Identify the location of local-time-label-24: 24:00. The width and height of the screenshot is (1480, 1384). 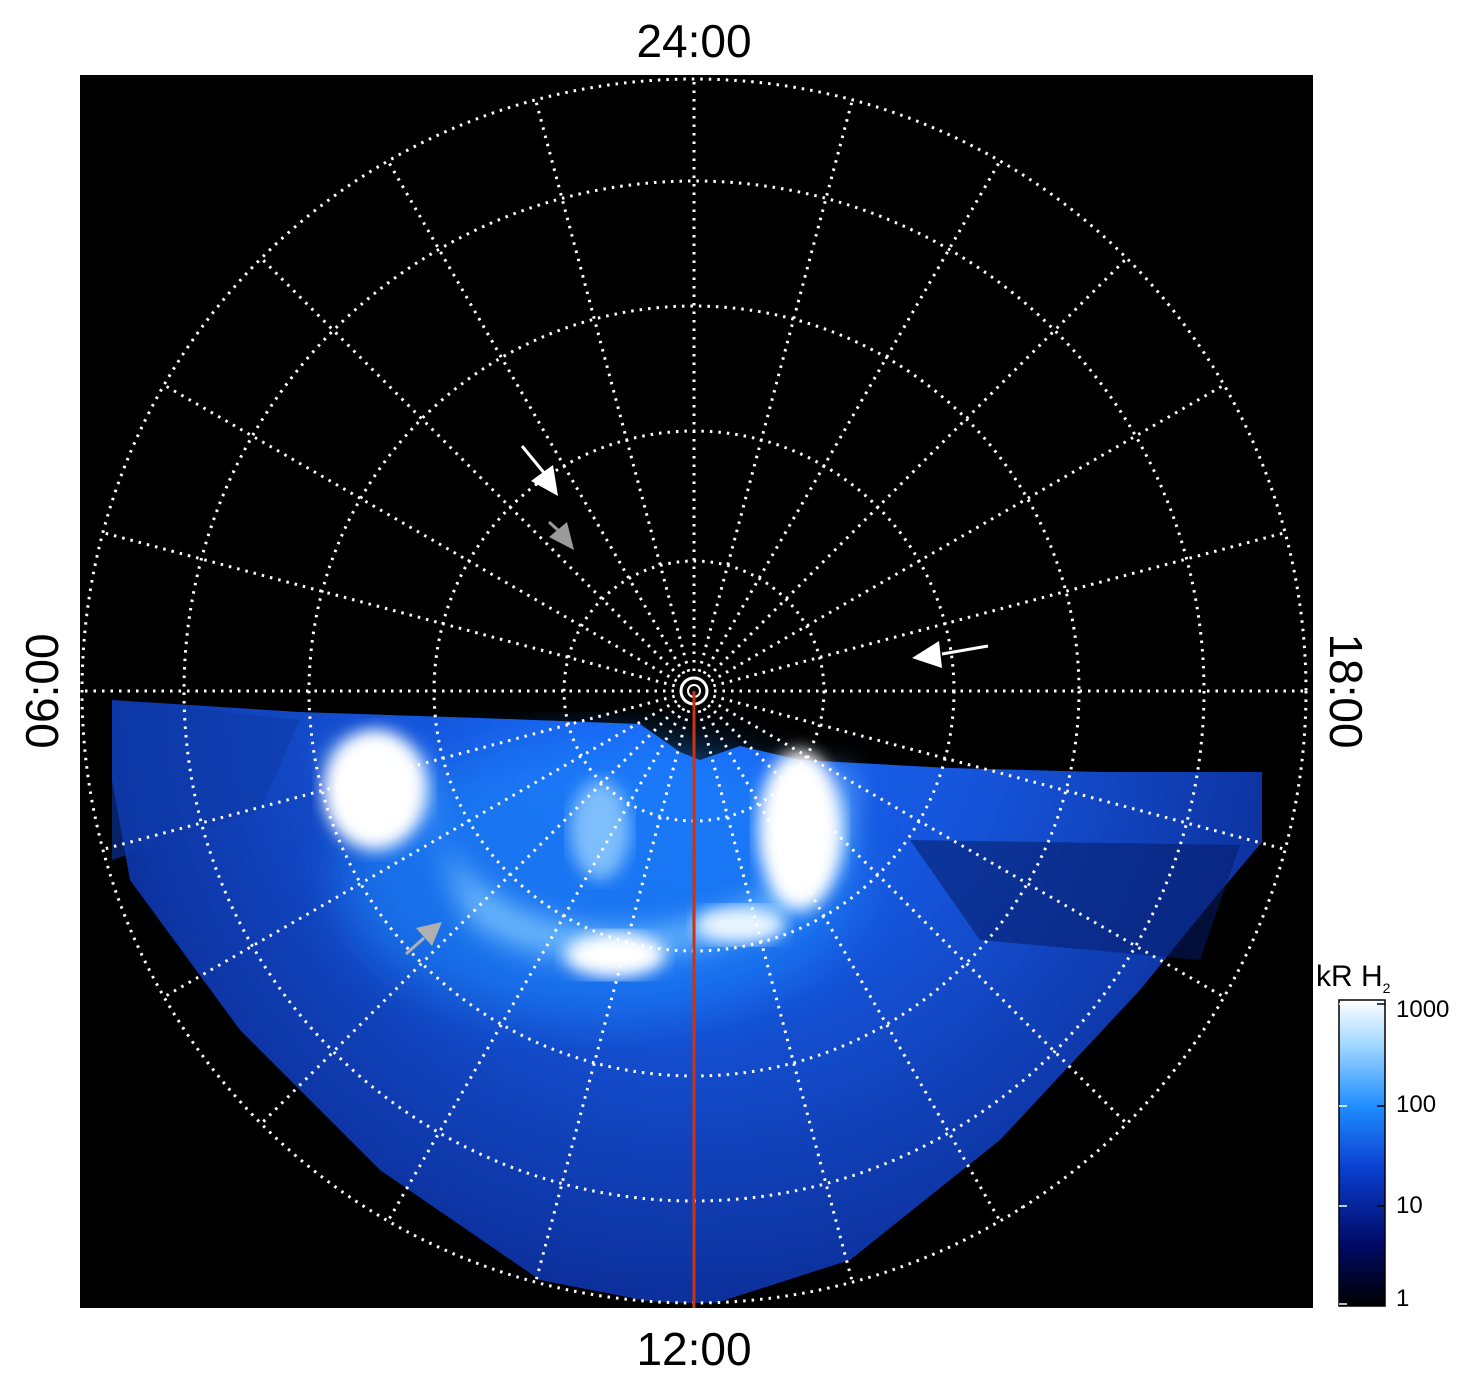
(694, 41).